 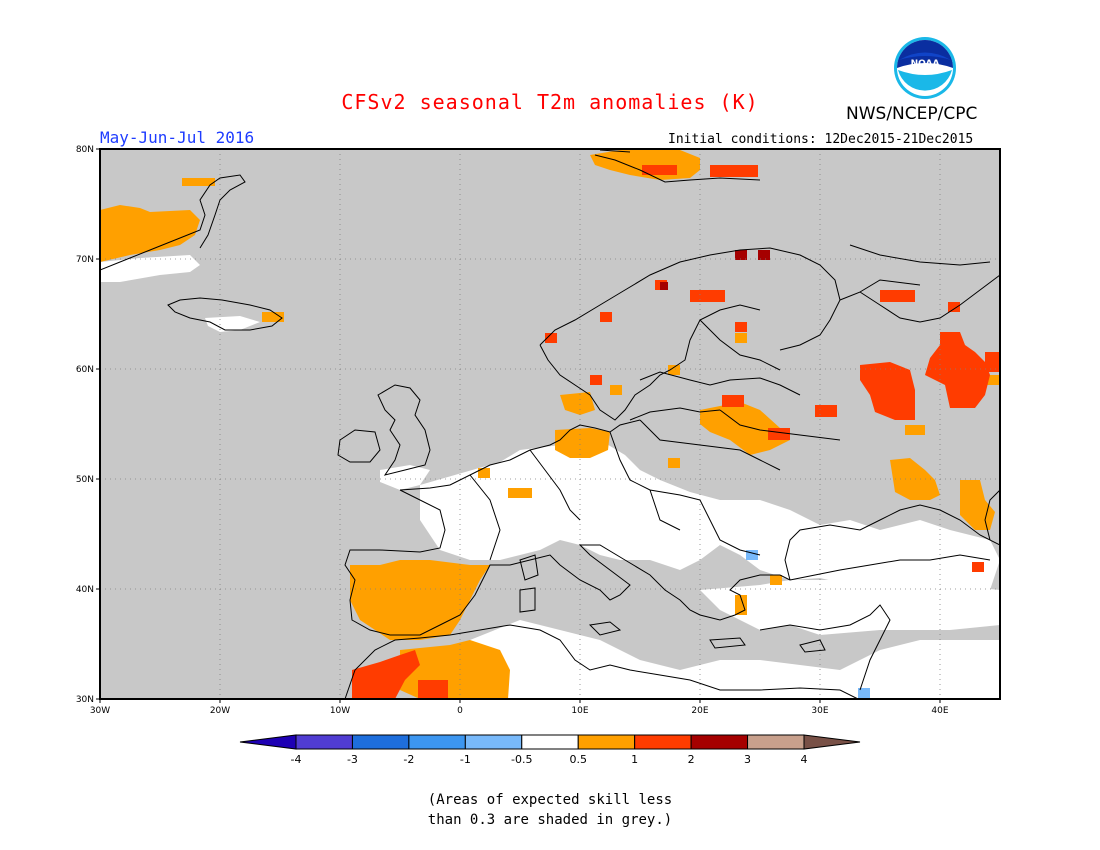 I want to click on cool-anomaly-regions, so click(x=808, y=624).